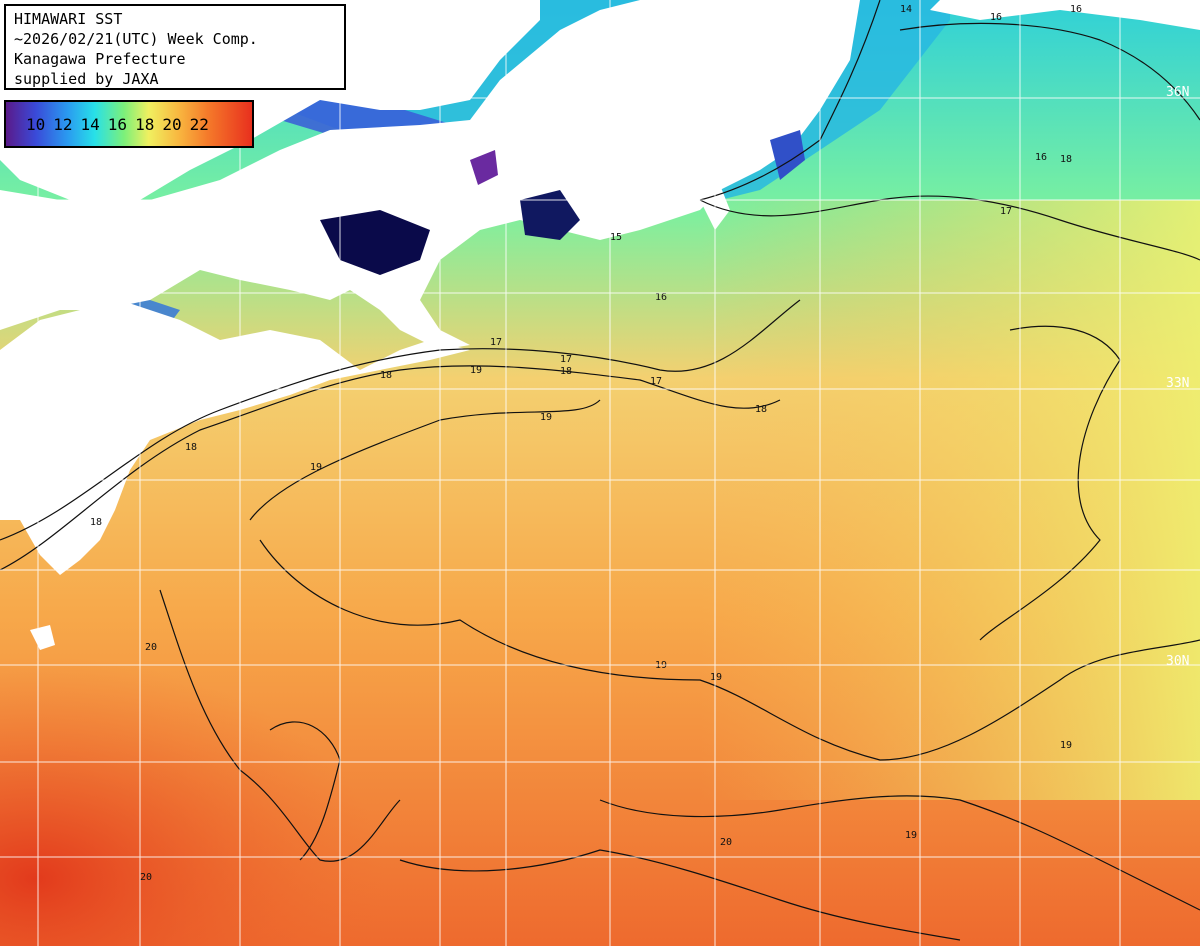  I want to click on sea-cold-pocket, so click(375, 242).